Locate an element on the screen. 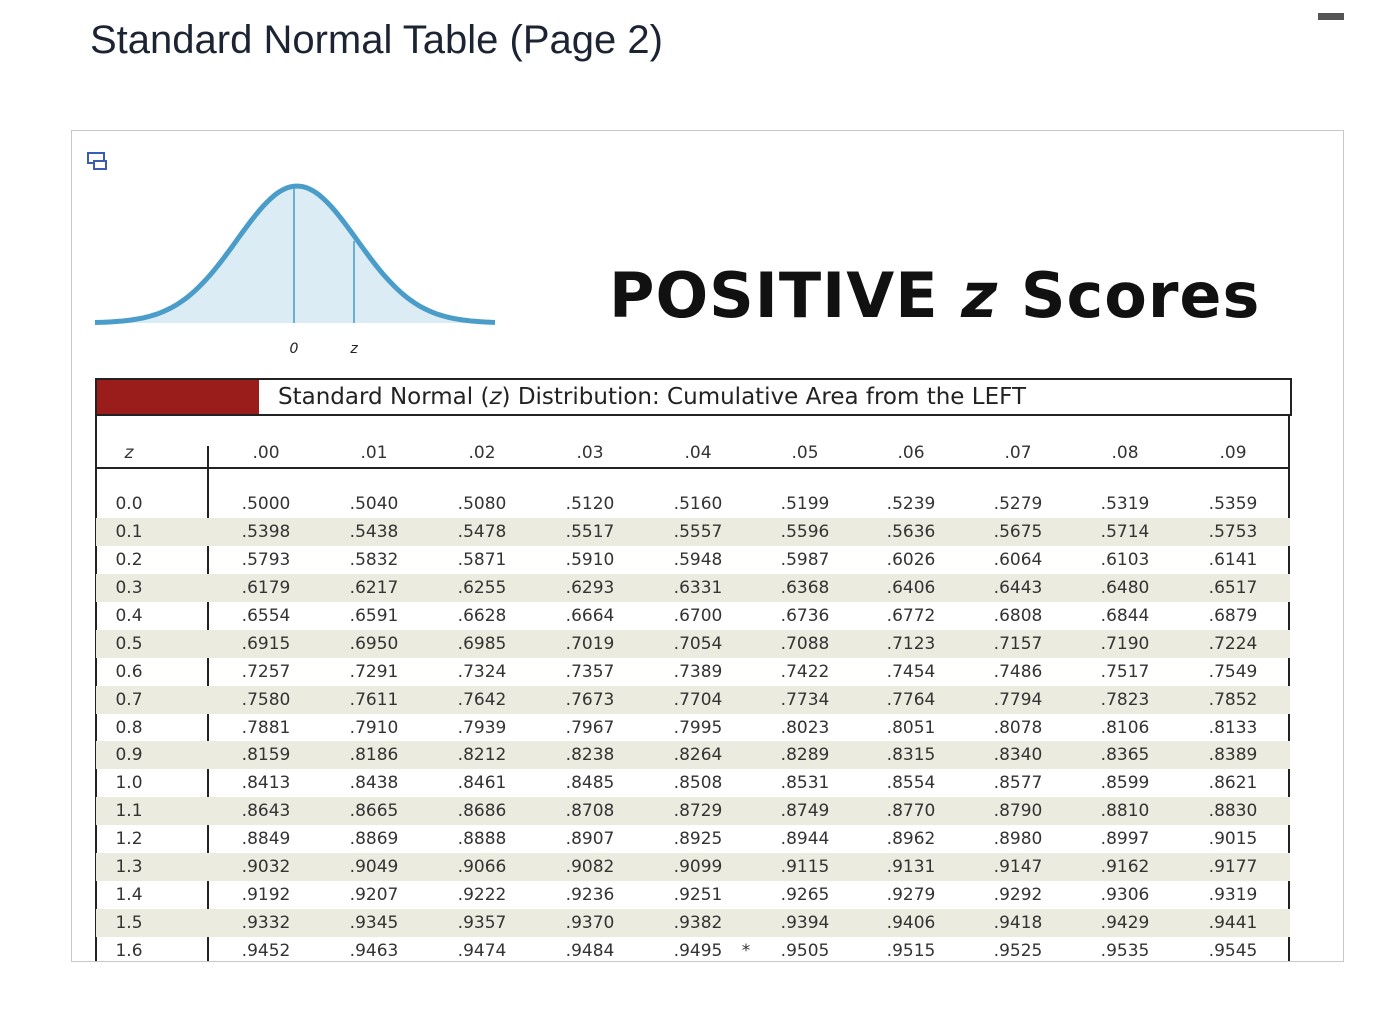 The image size is (1376, 1012). probability: .9236 is located at coordinates (590, 895).